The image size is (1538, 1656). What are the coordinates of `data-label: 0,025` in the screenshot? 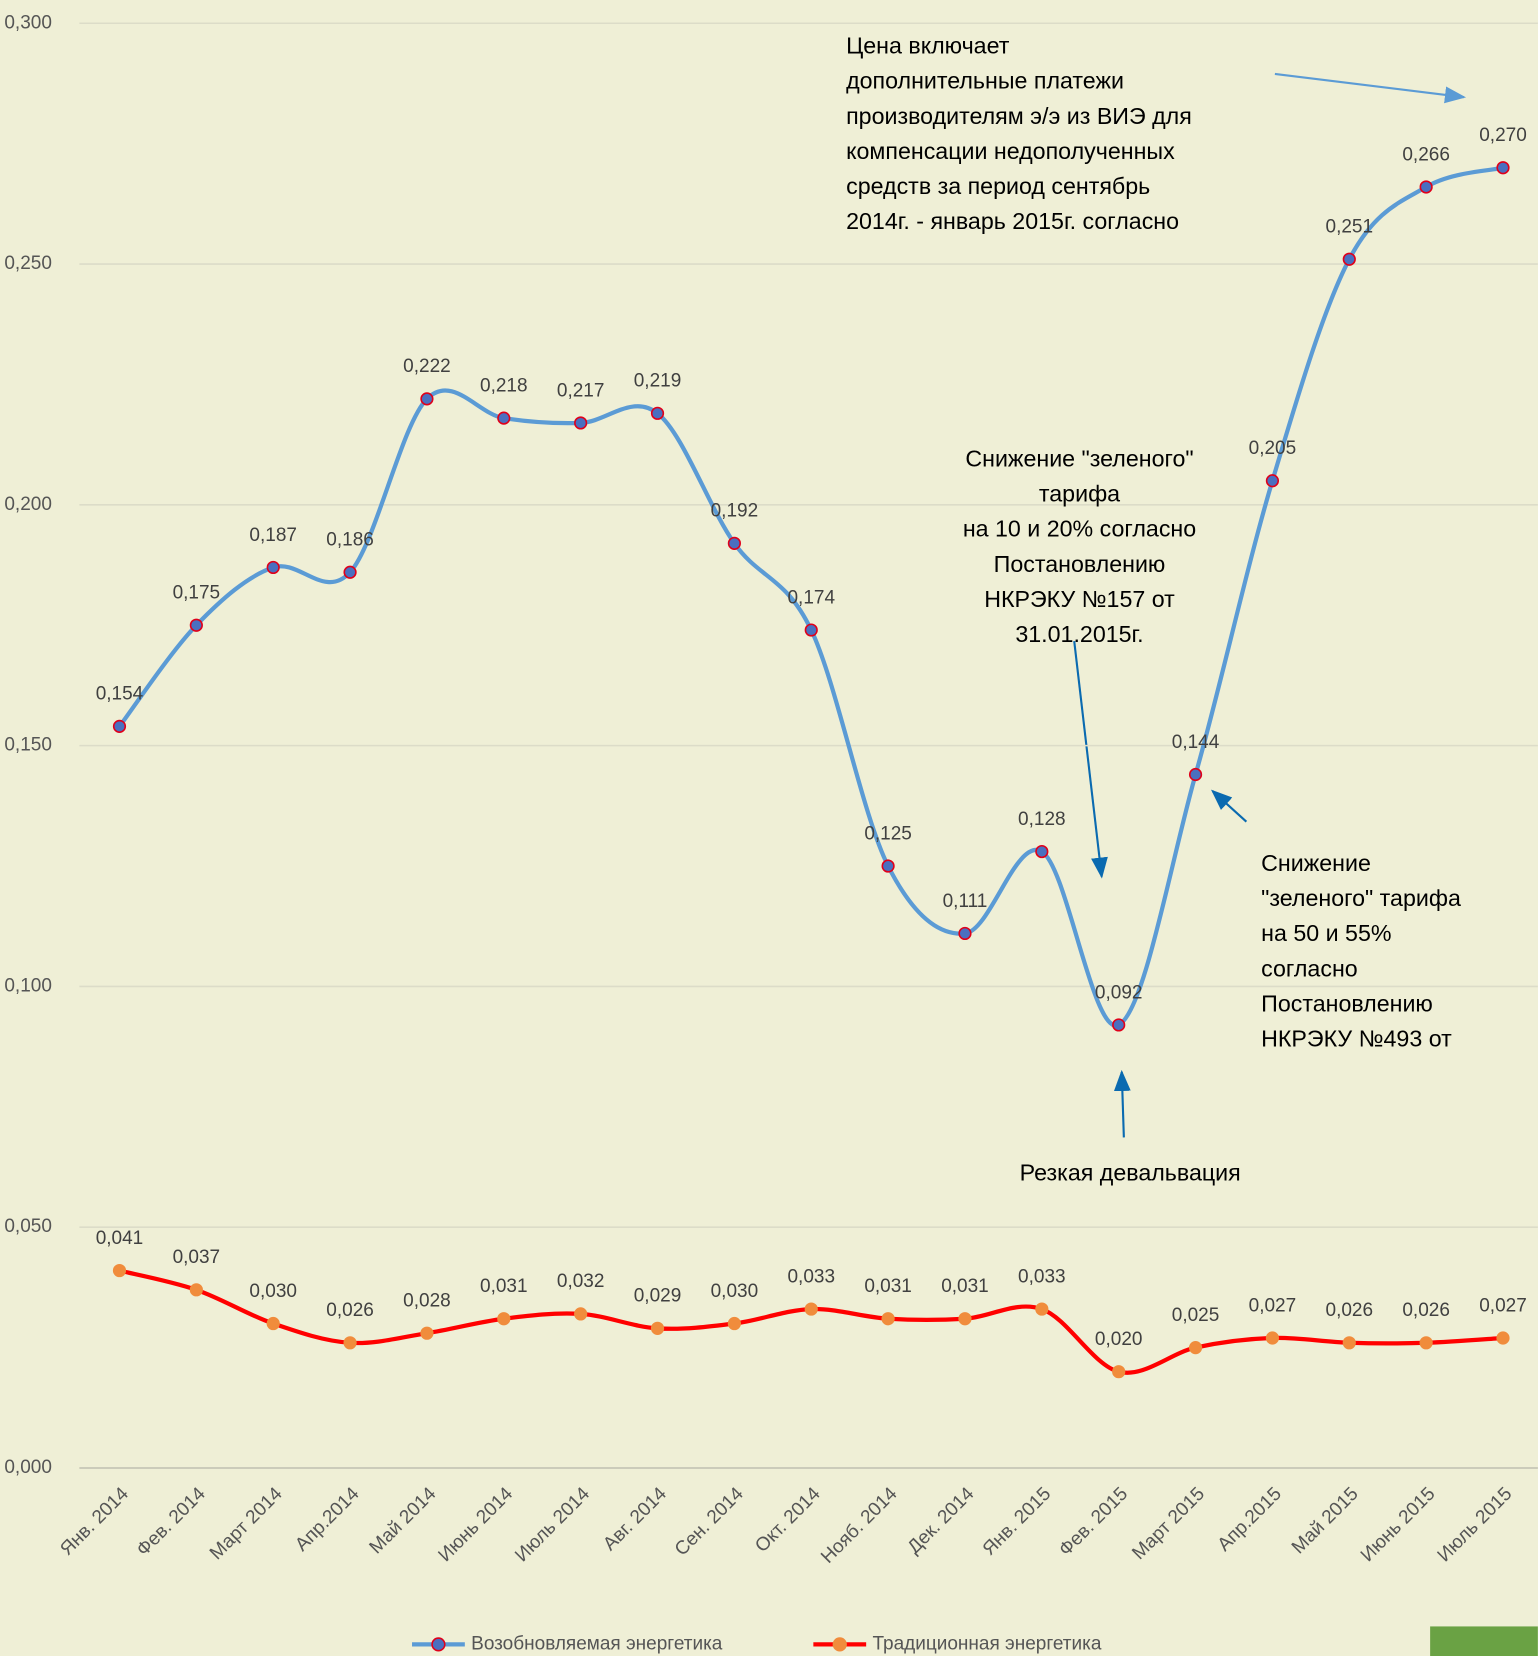 It's located at (1196, 1315).